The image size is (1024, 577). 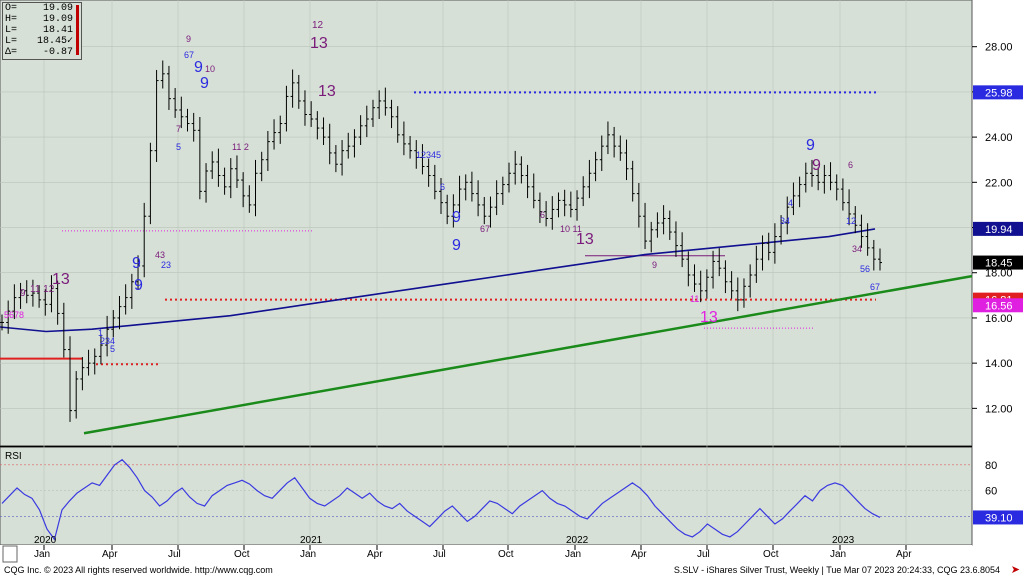 What do you see at coordinates (843, 540) in the screenshot?
I see `x-year-label: 2023` at bounding box center [843, 540].